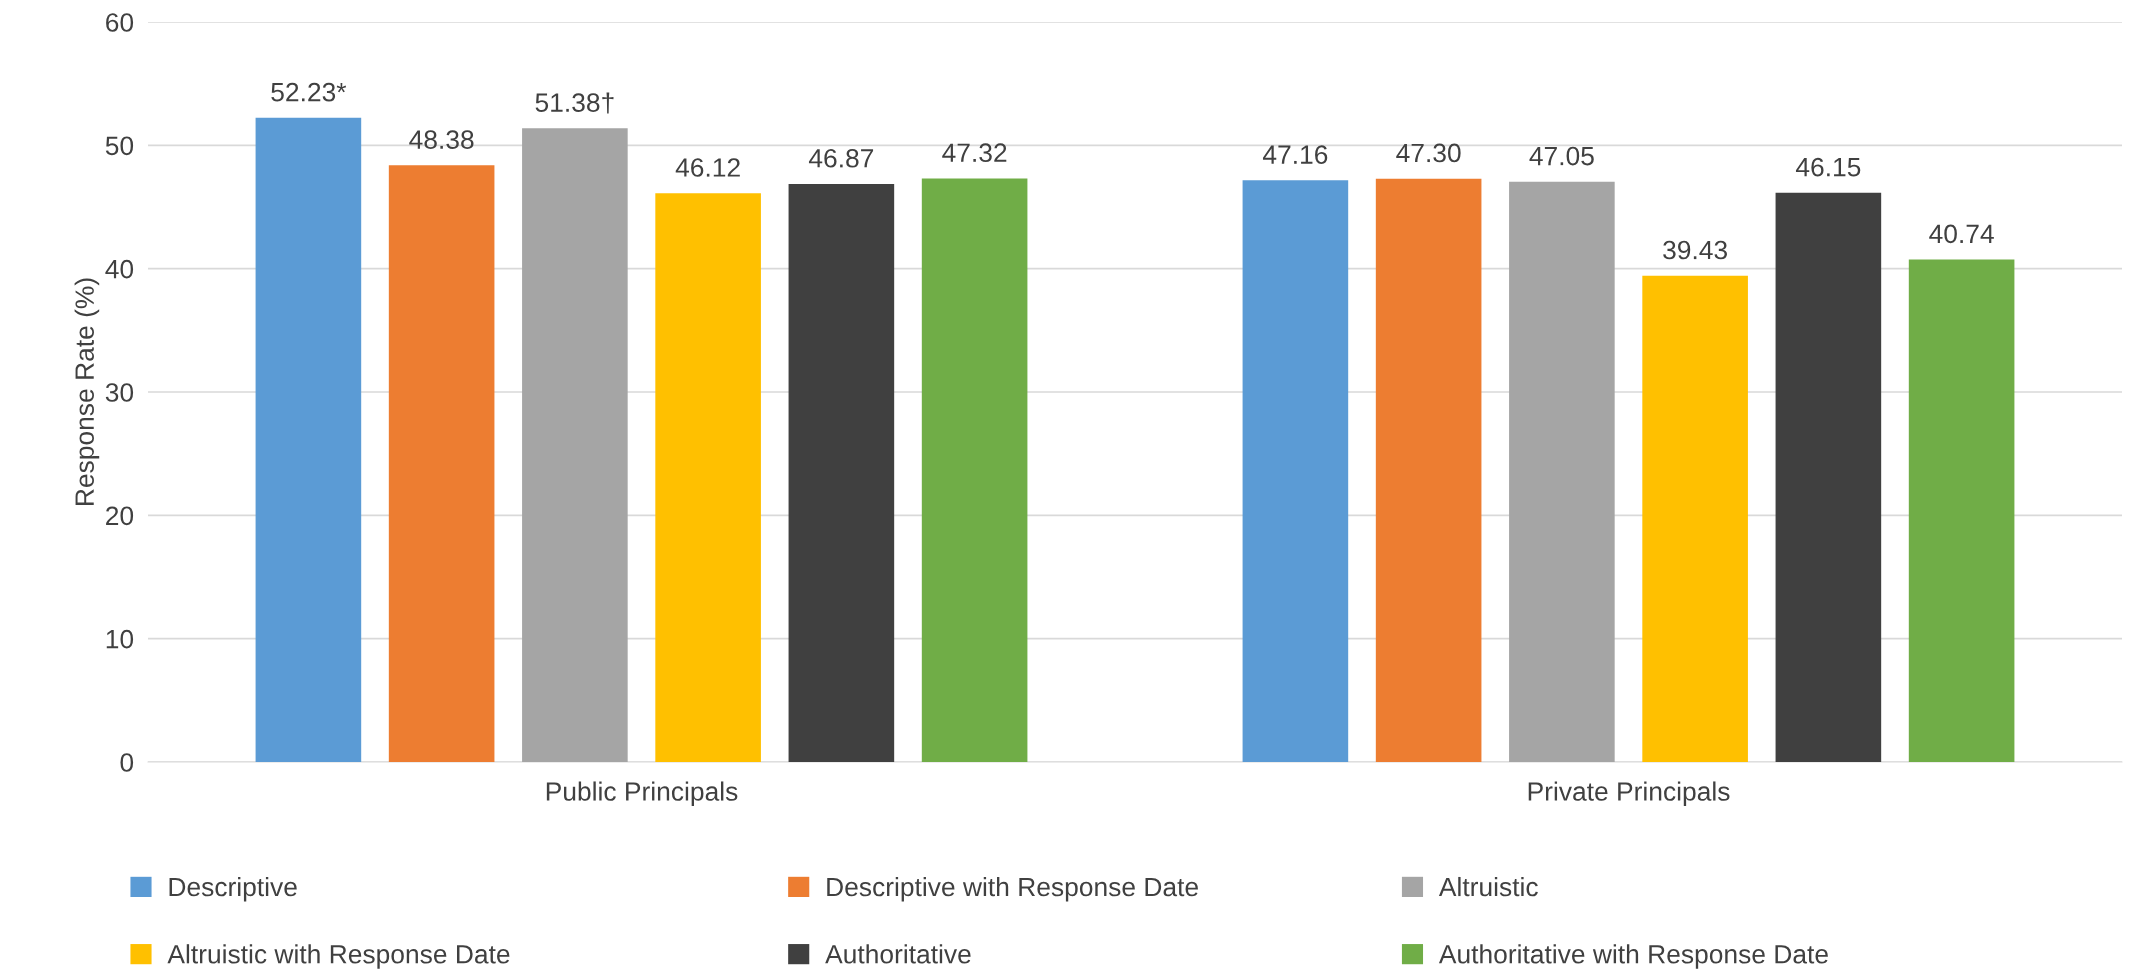  I want to click on legend-label: Altruistic, so click(1488, 886).